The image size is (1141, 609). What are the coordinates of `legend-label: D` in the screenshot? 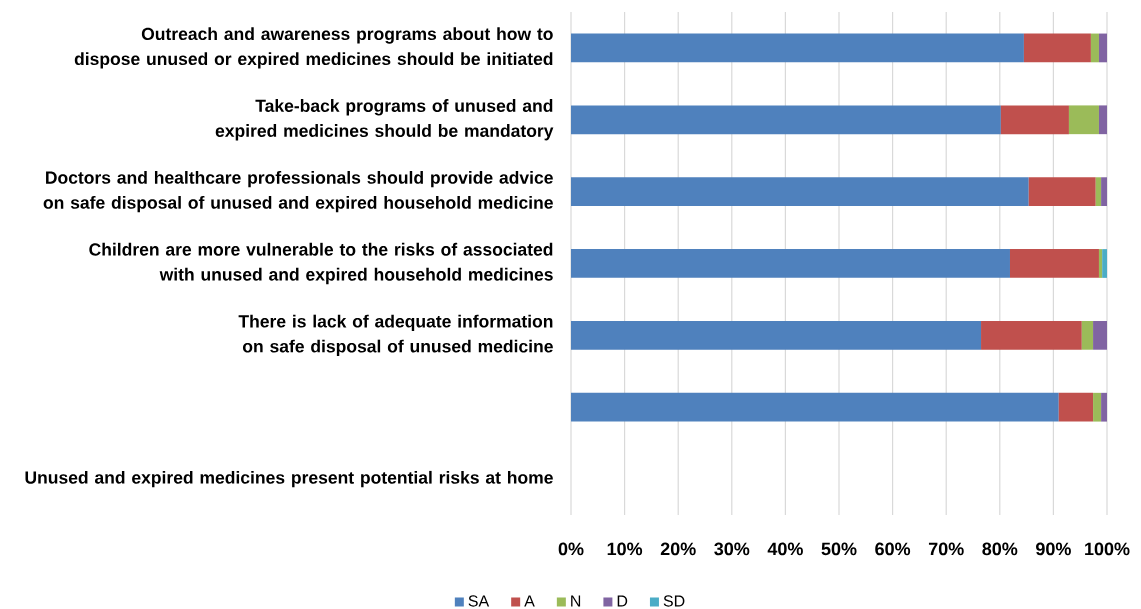 It's located at (622, 601).